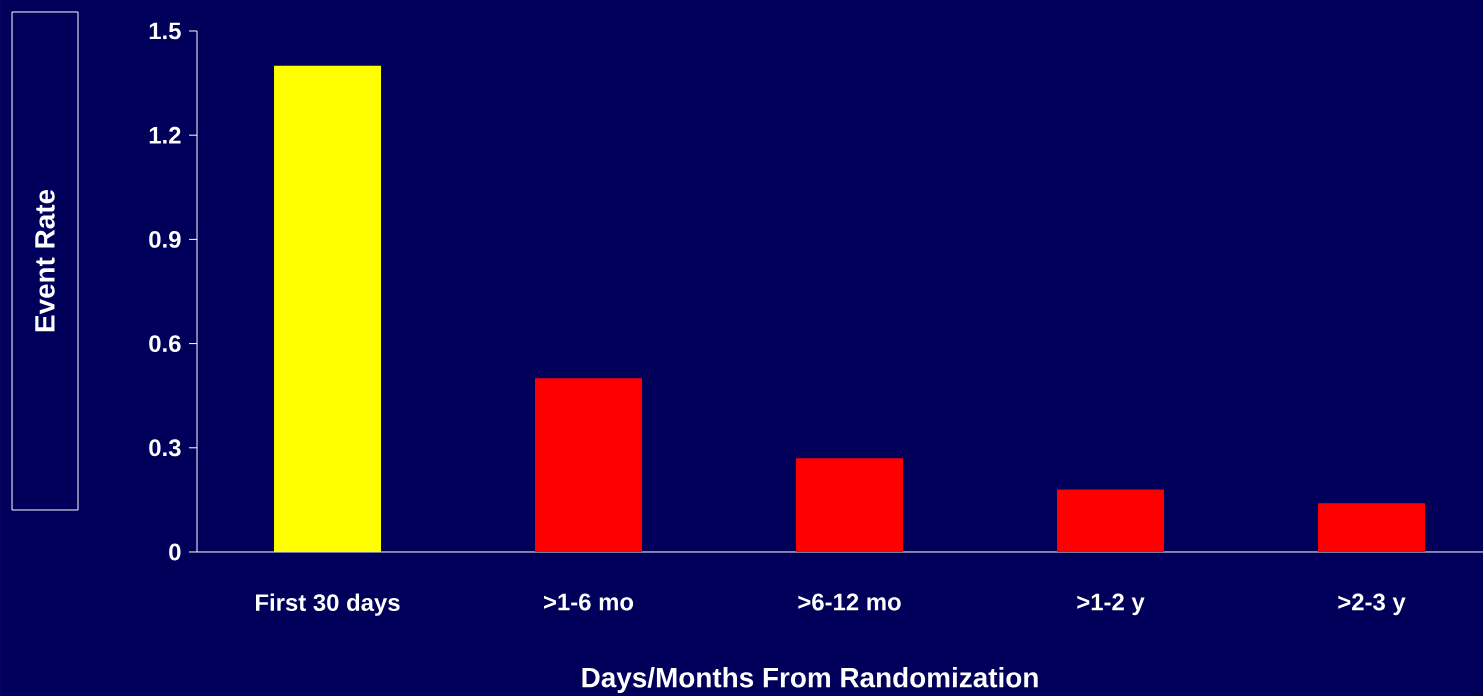  I want to click on x-tick-label: >1-6 mo, so click(589, 602).